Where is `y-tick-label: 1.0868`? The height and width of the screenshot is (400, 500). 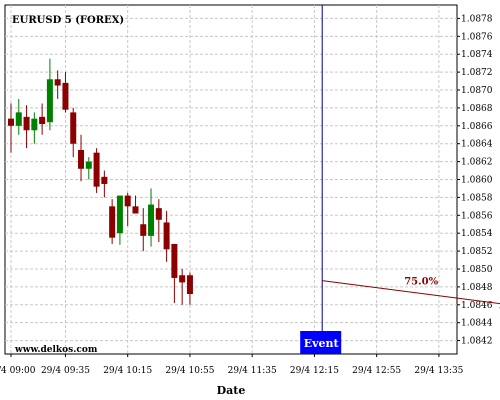 y-tick-label: 1.0868 is located at coordinates (477, 109).